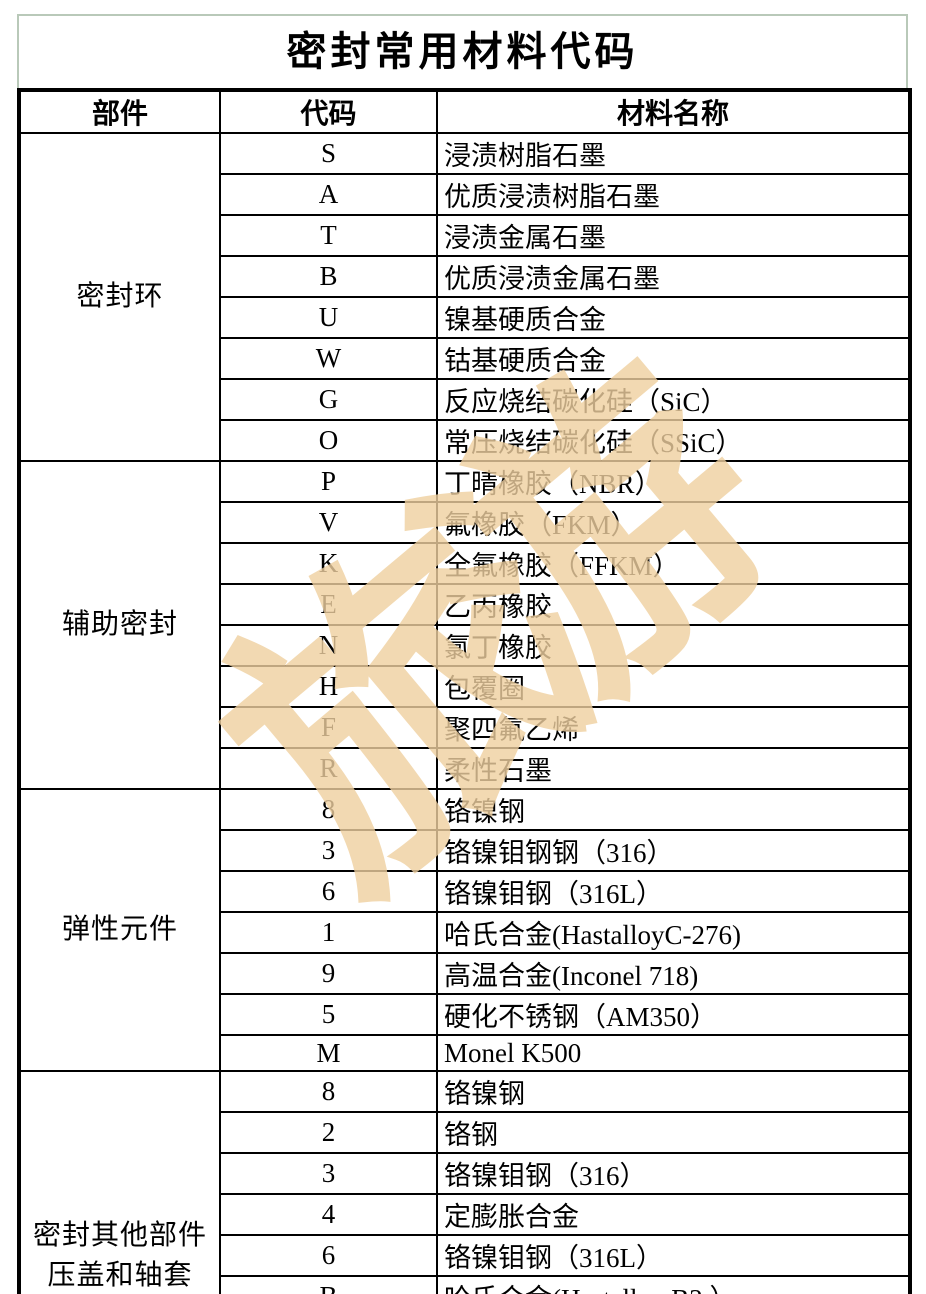  I want to click on table-row: E 乙丙橡胶, so click(465, 604).